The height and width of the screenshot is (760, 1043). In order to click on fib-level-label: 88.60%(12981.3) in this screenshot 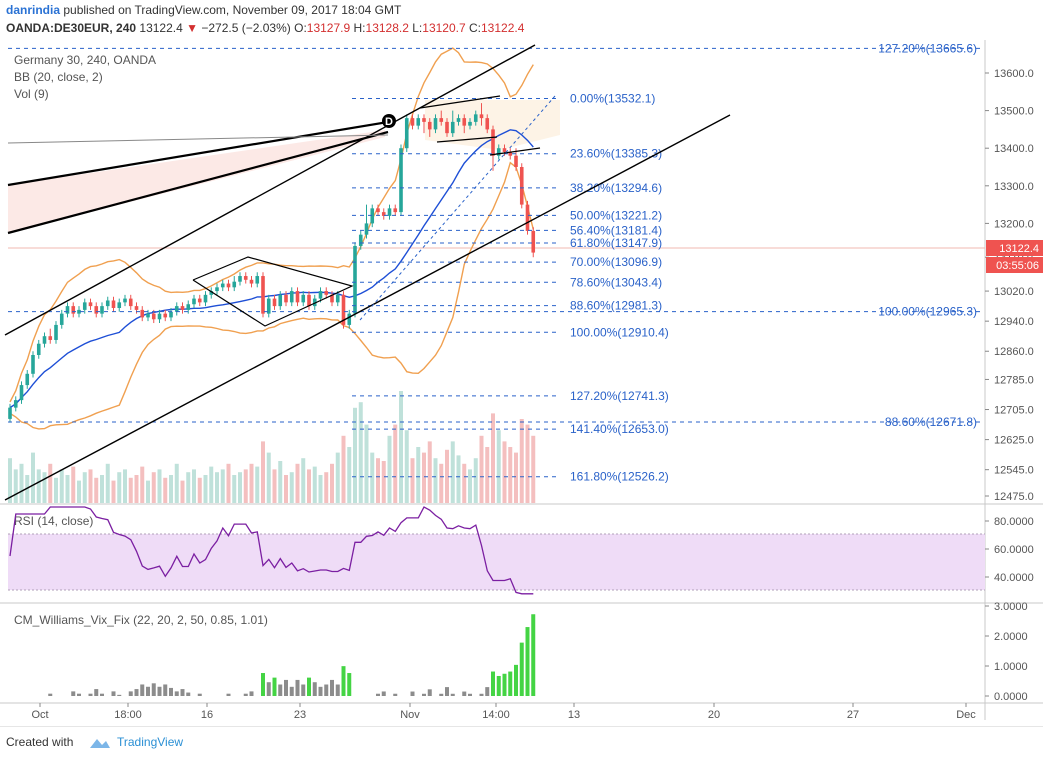, I will do `click(616, 306)`.